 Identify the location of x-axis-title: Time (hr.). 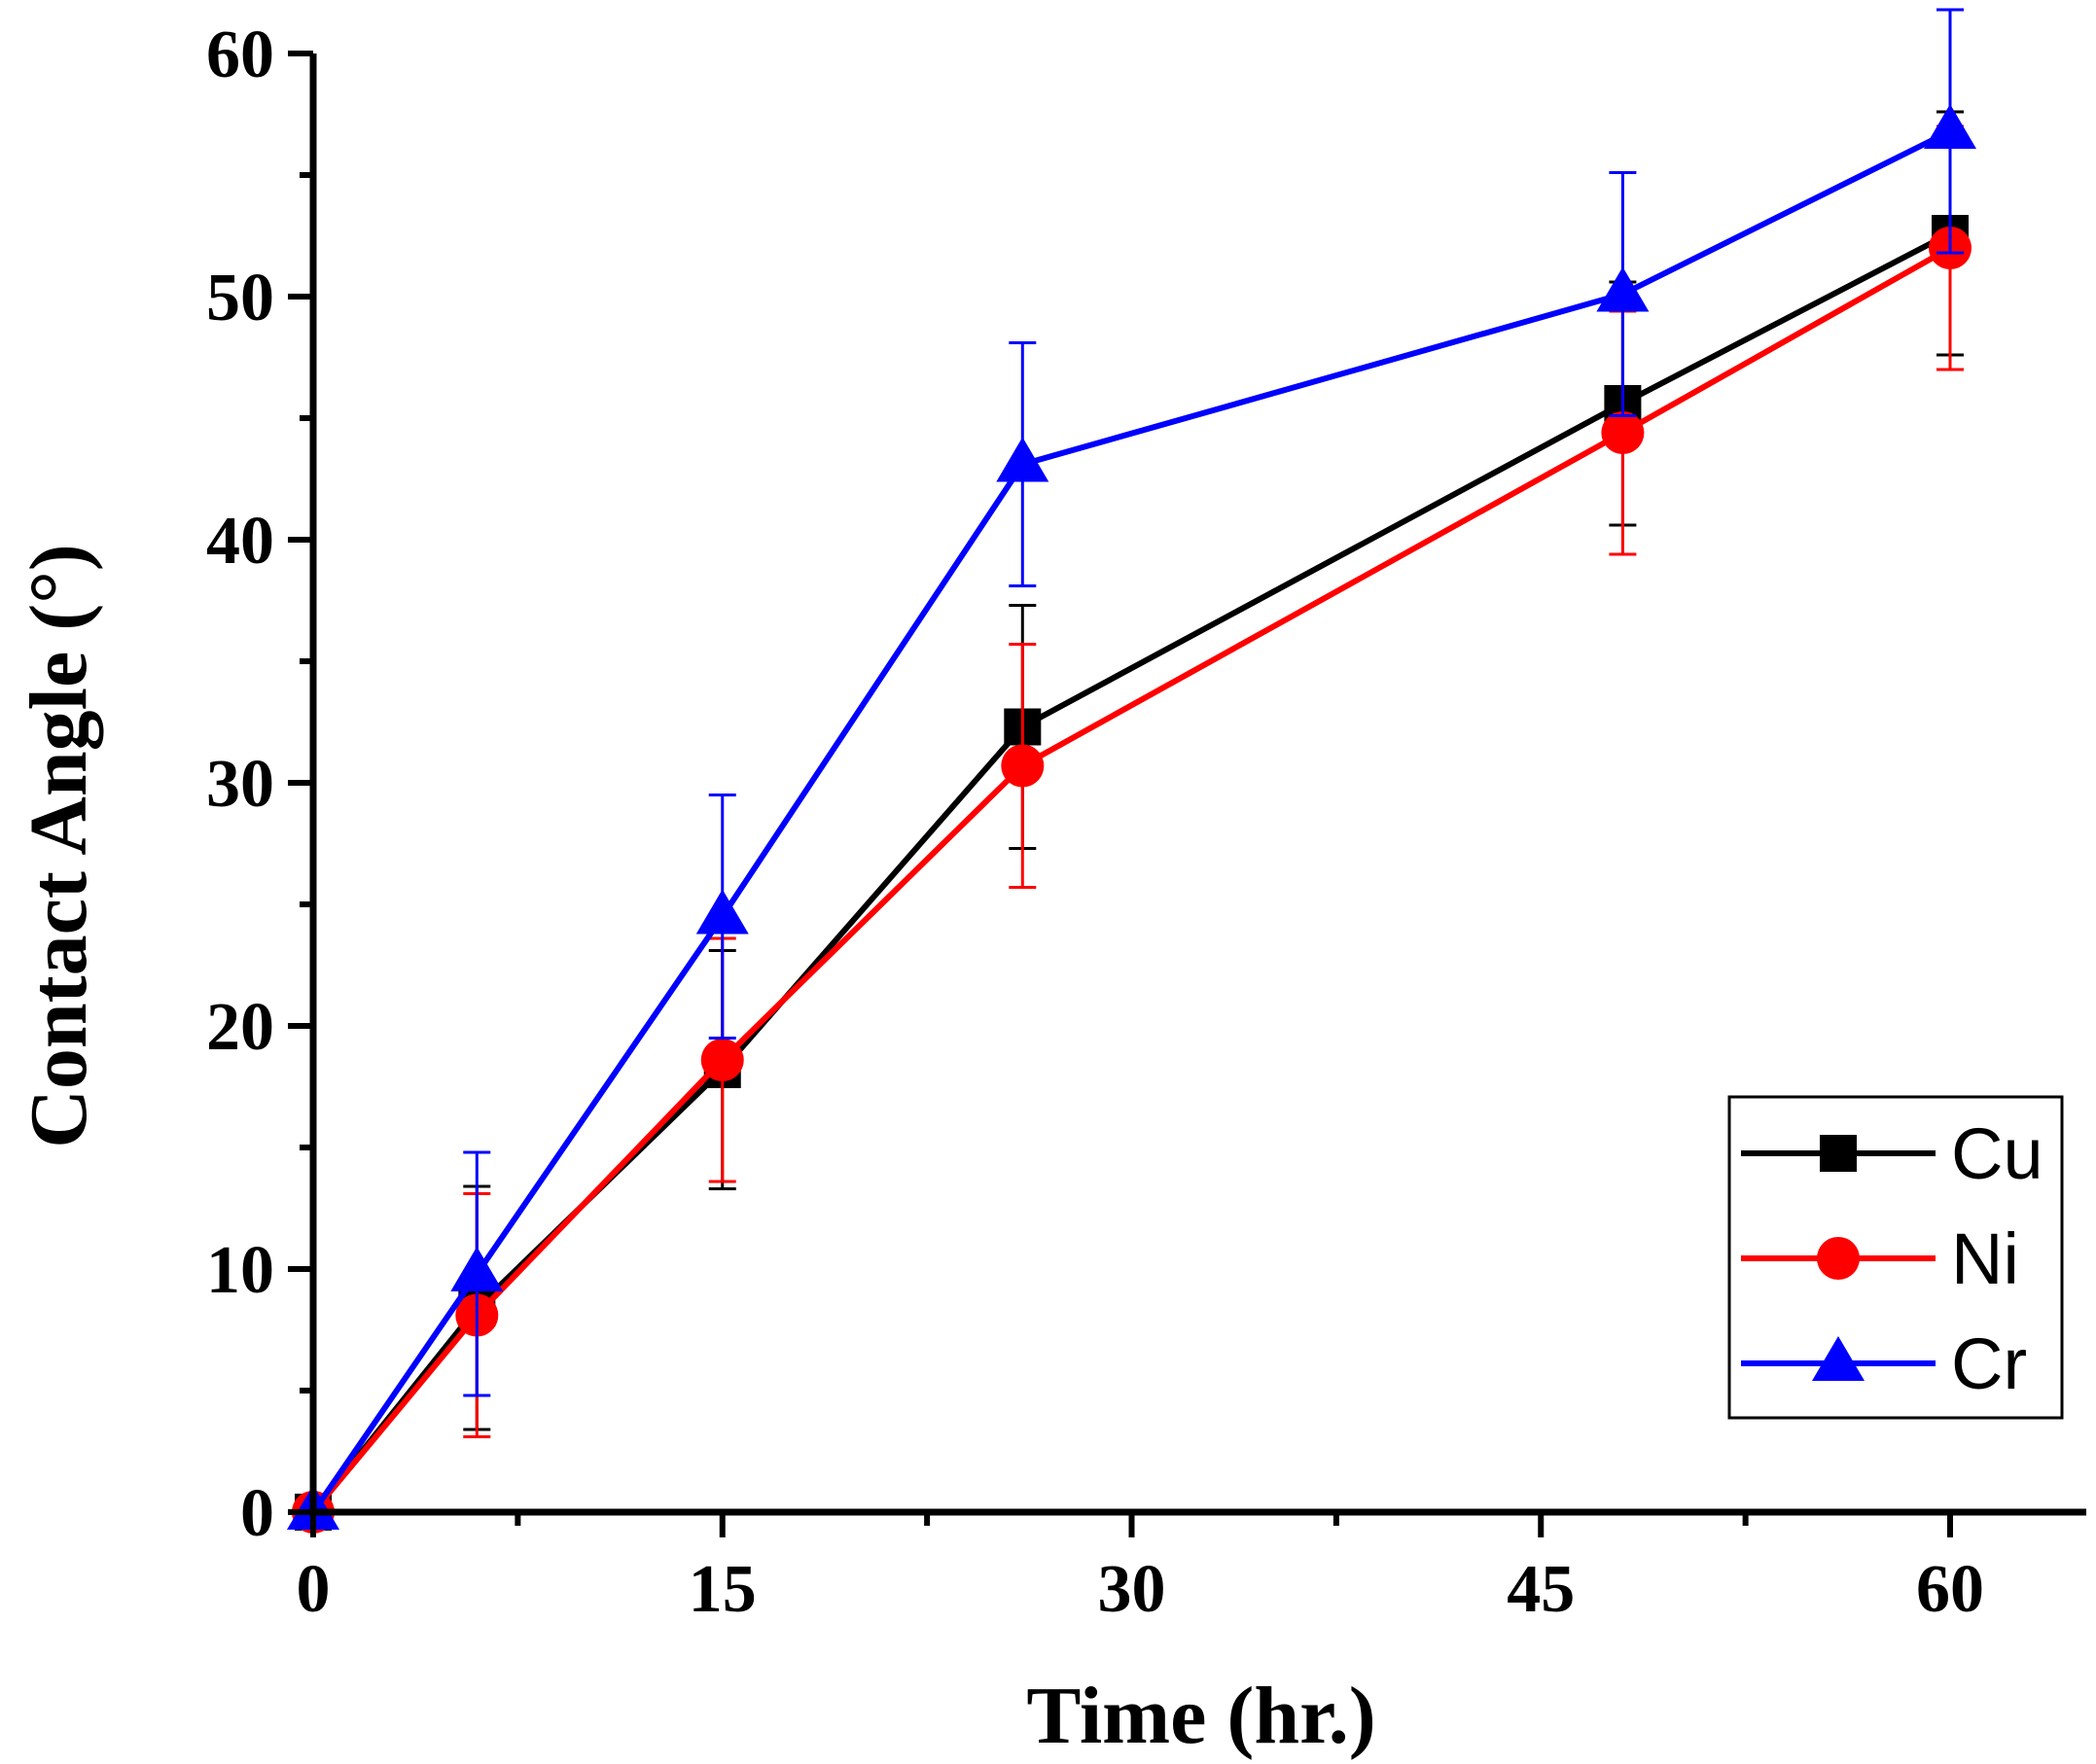
(1200, 1716).